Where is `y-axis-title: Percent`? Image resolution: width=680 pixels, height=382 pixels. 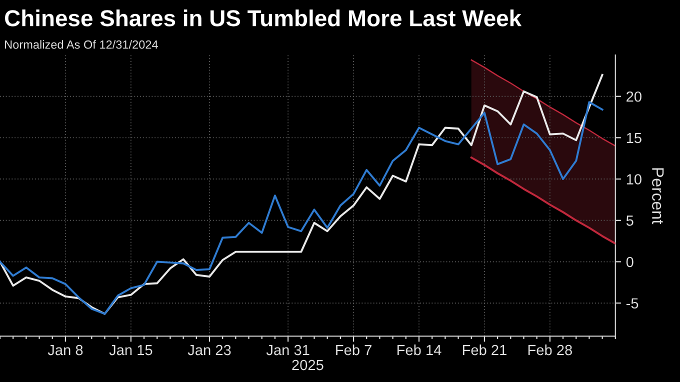 y-axis-title: Percent is located at coordinates (658, 196).